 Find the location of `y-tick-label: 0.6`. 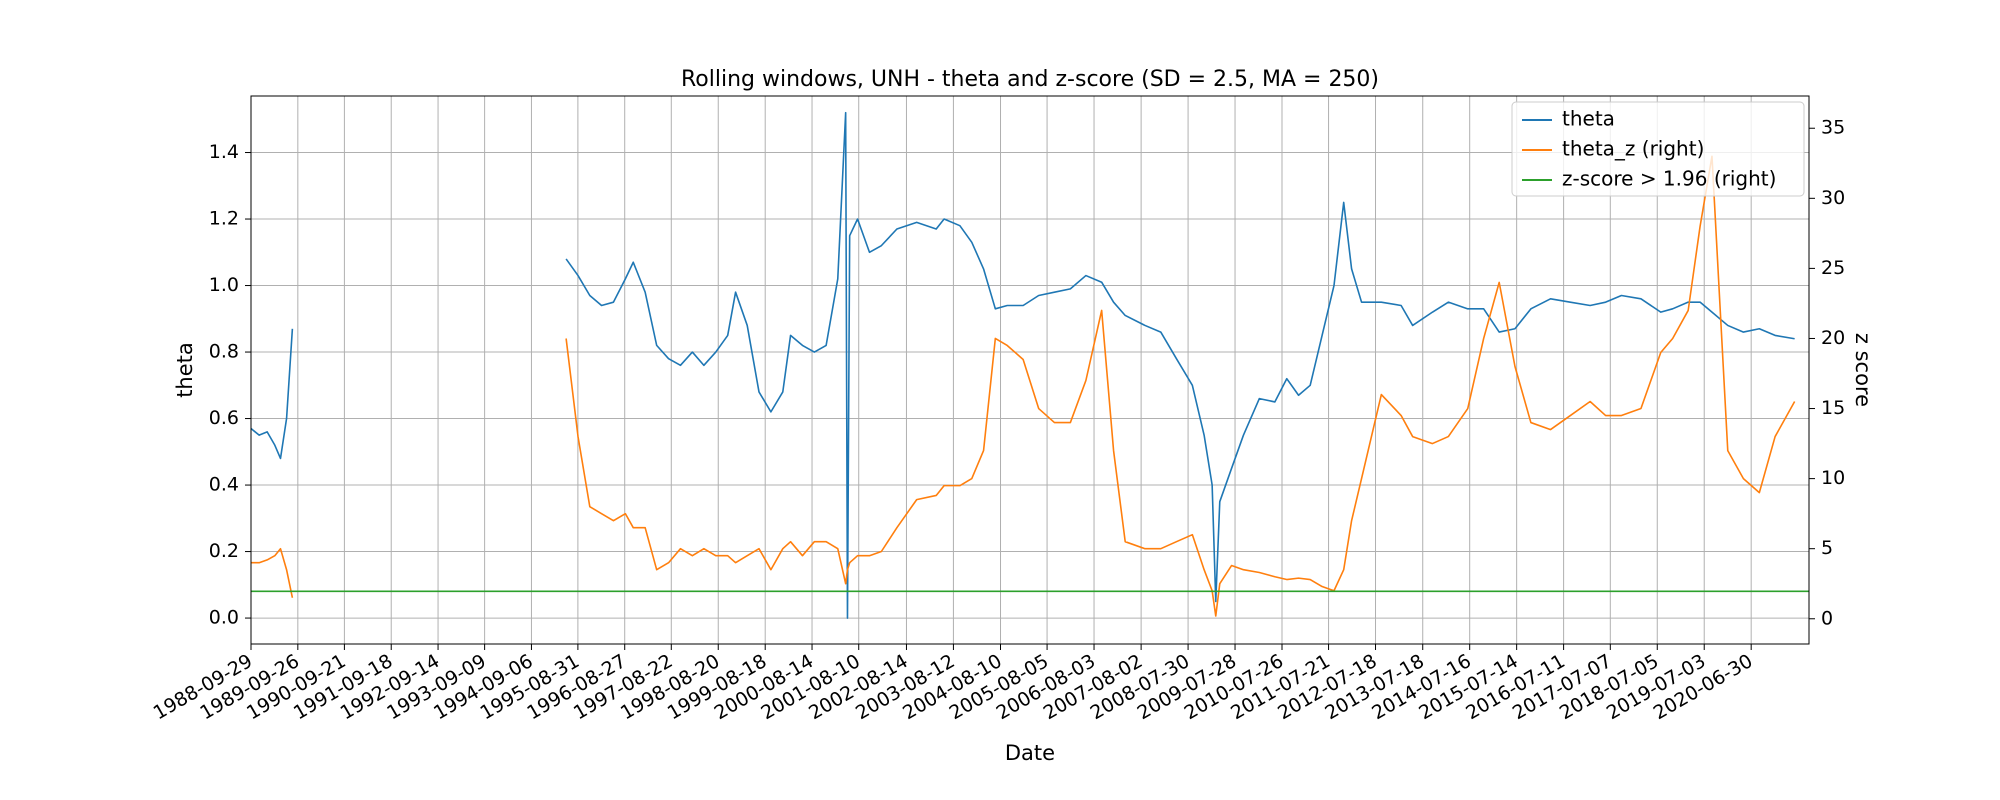

y-tick-label: 0.6 is located at coordinates (224, 418).